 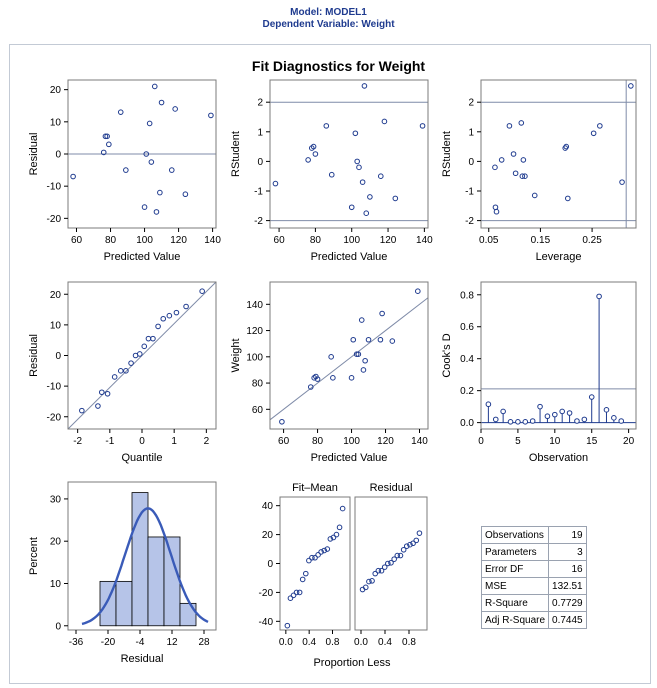 What do you see at coordinates (111, 240) in the screenshot?
I see `x-tick-label: 80` at bounding box center [111, 240].